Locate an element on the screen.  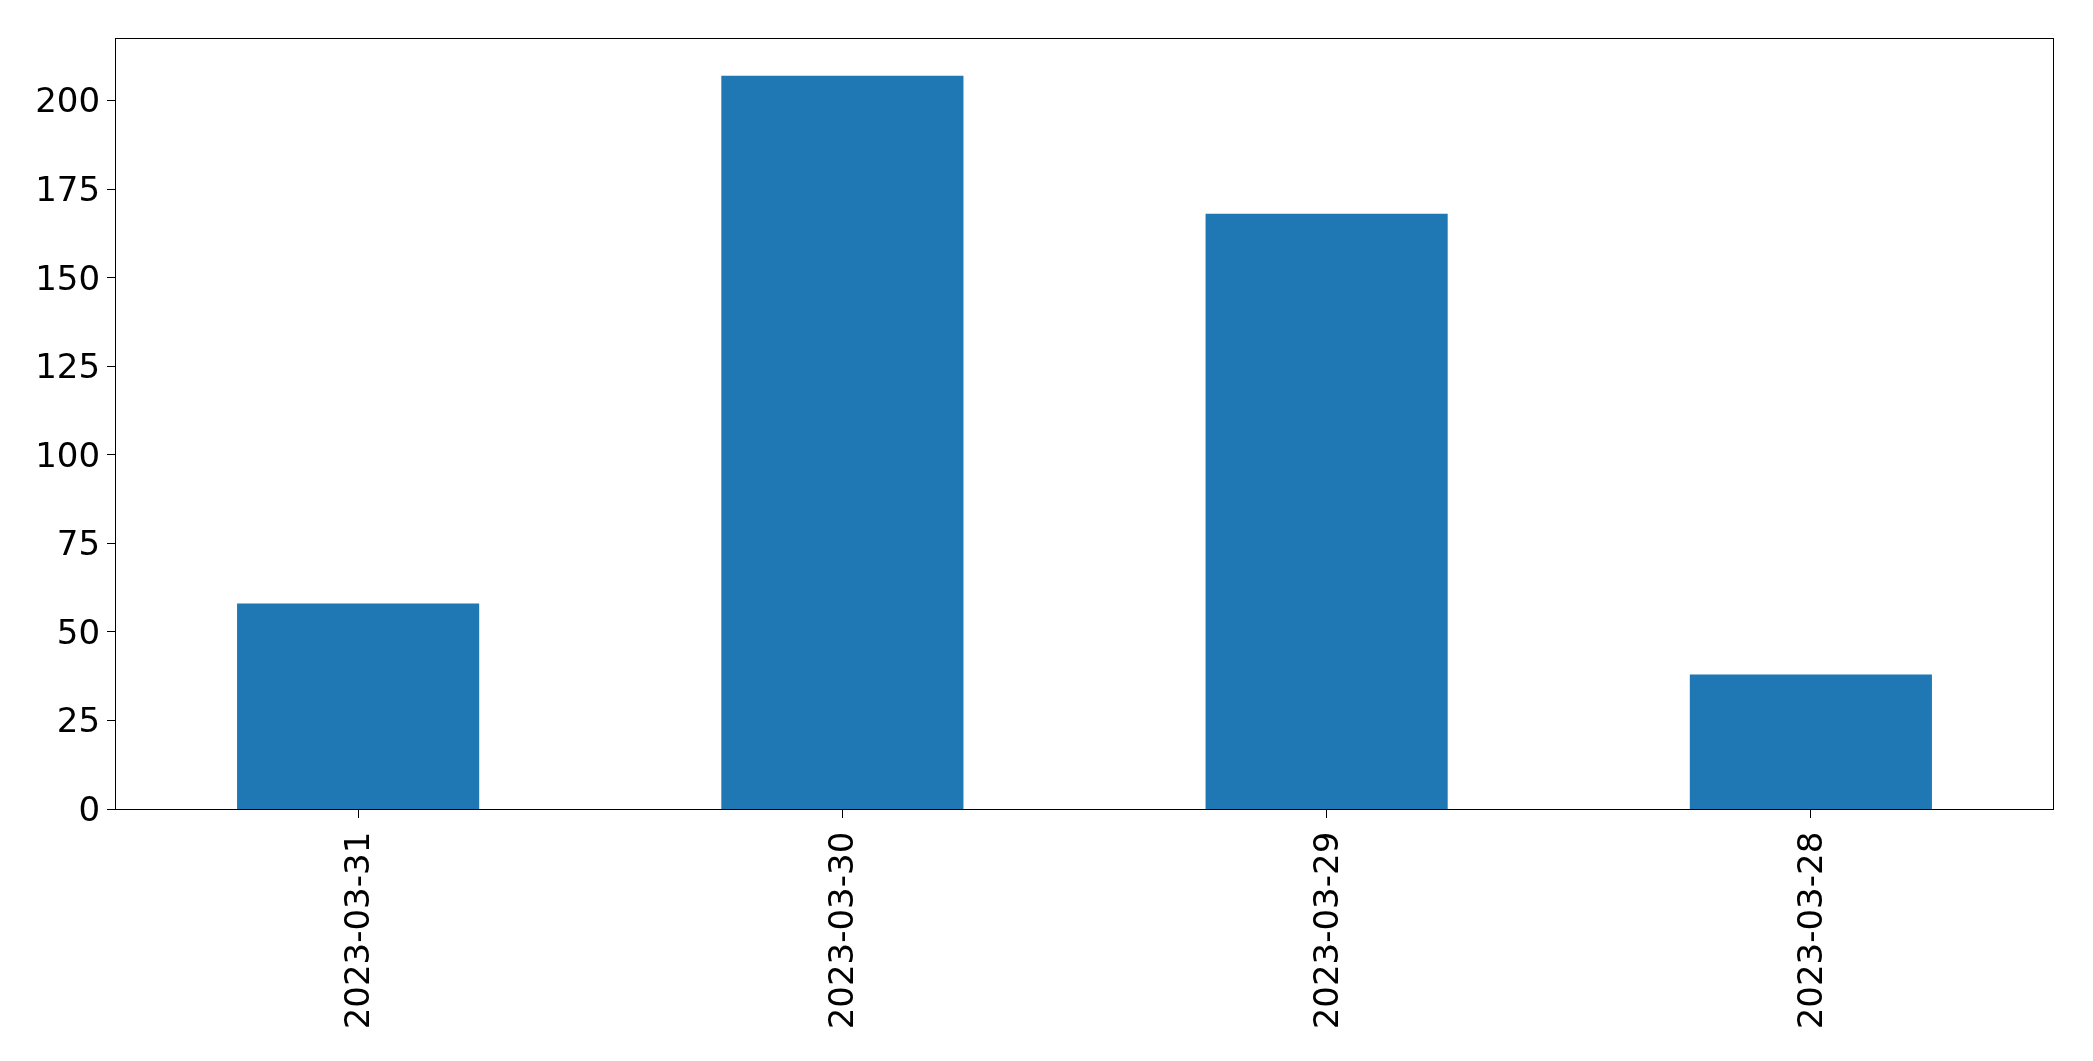
y-tick-label: 50 is located at coordinates (78, 631).